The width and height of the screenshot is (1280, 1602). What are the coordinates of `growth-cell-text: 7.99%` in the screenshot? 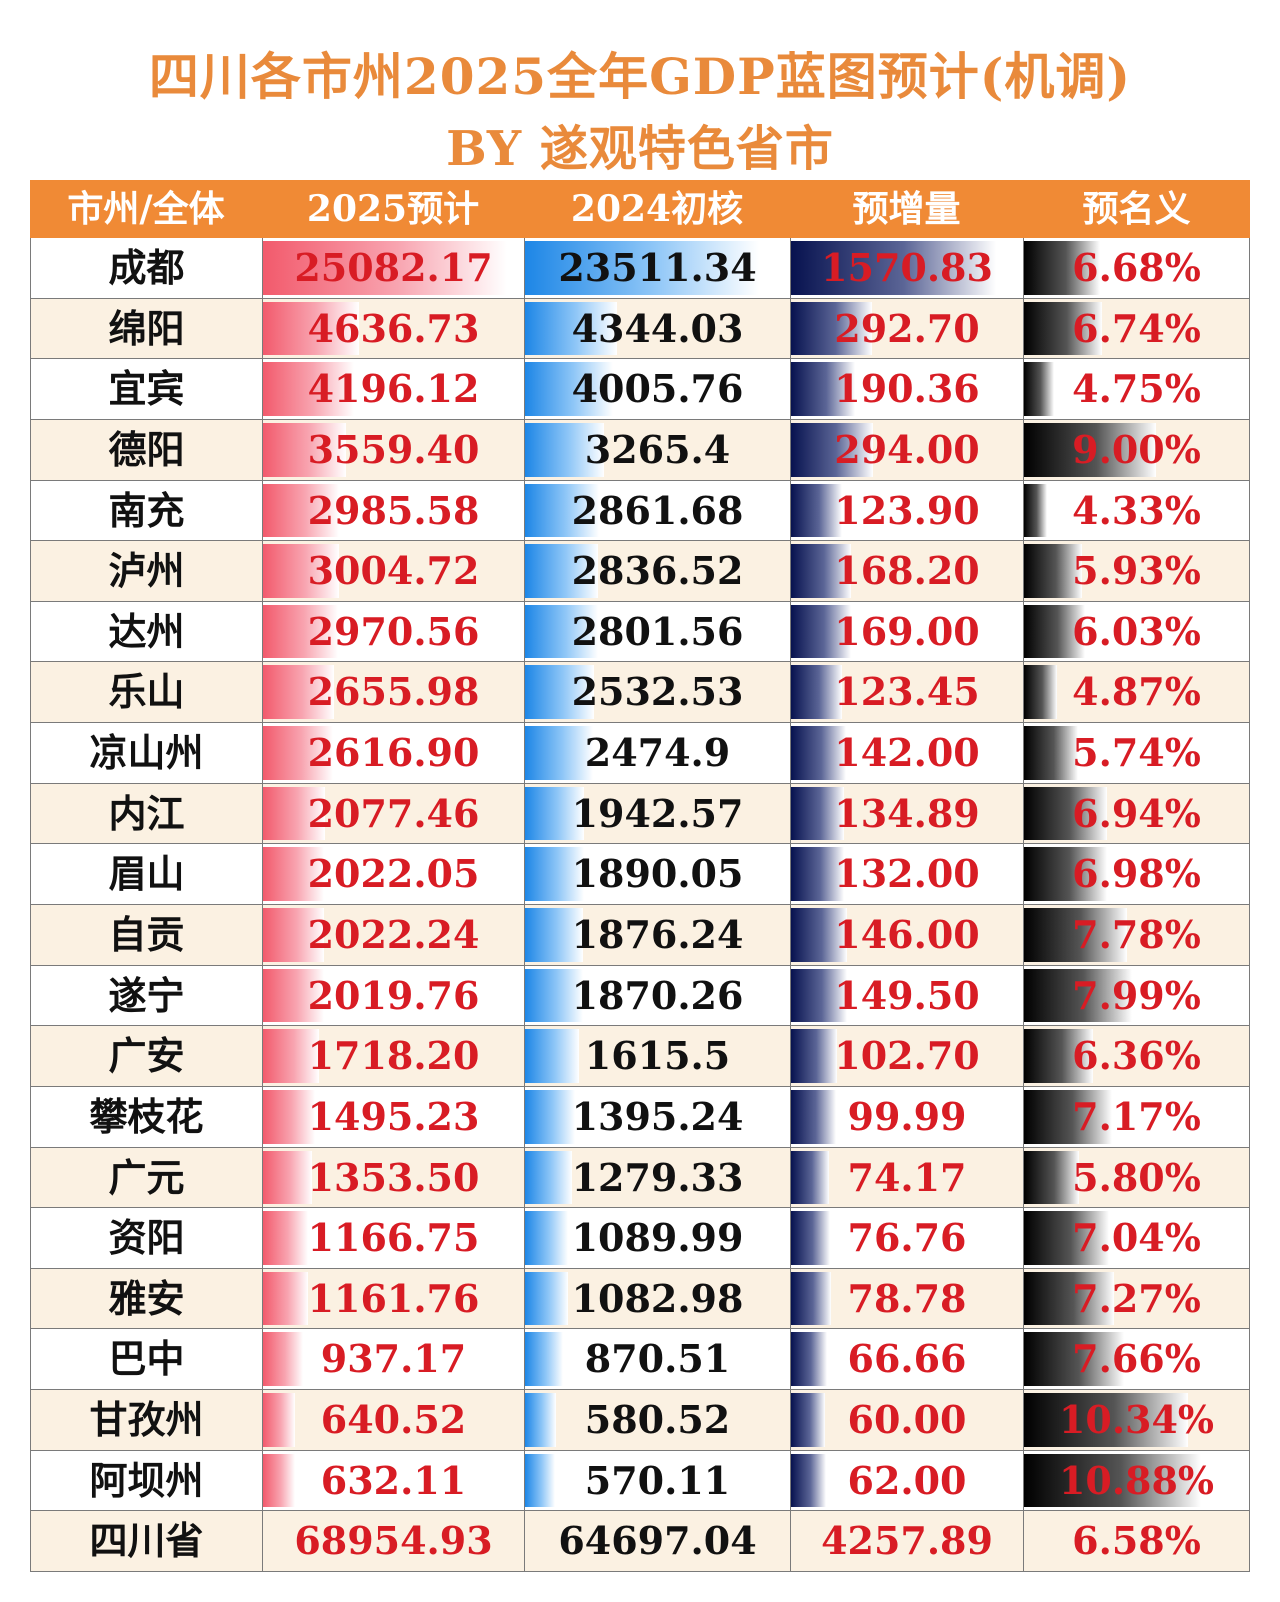 It's located at (1136, 995).